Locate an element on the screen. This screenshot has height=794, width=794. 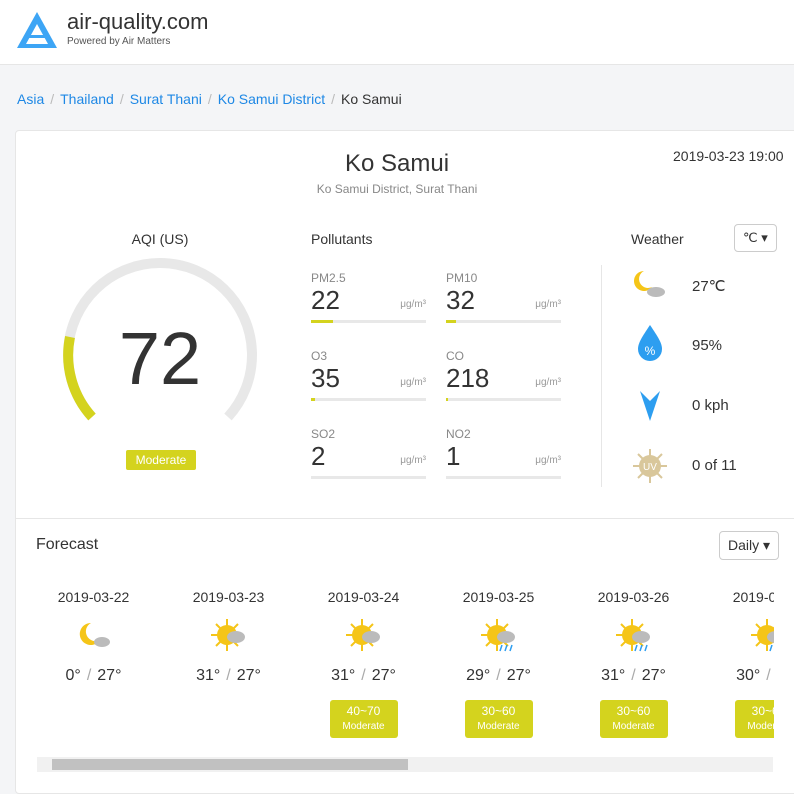
site-title: air-quality.com is located at coordinates (138, 21).